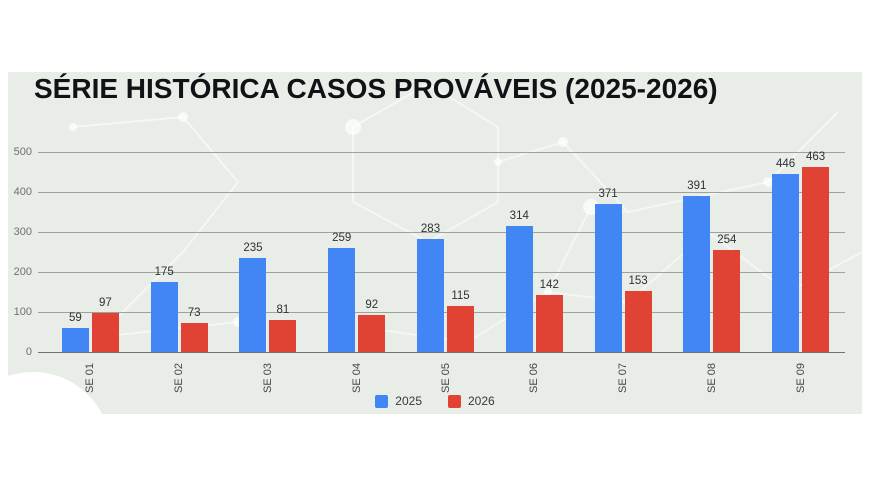 Image resolution: width=870 pixels, height=489 pixels. What do you see at coordinates (267, 378) in the screenshot?
I see `x-axis-category-label: SE 03` at bounding box center [267, 378].